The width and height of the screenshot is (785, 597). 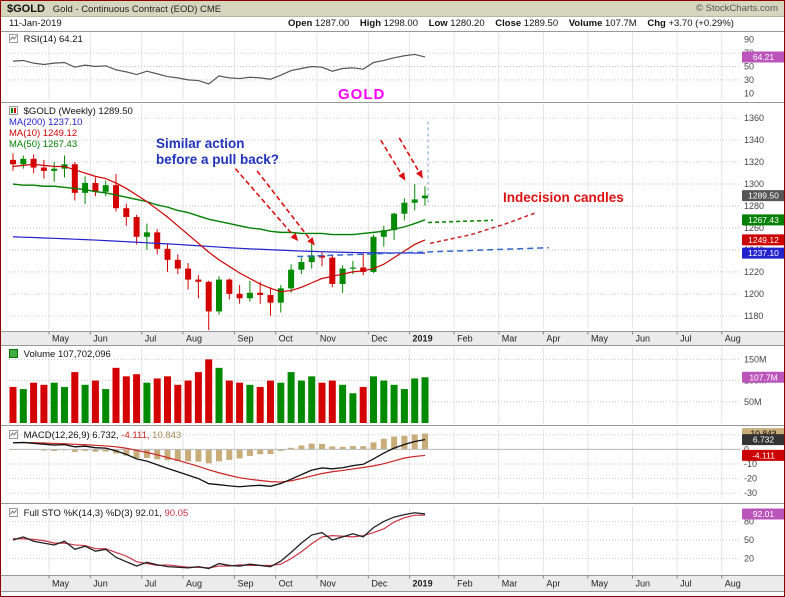 What do you see at coordinates (167, 435) in the screenshot?
I see `macd-hist-value: 10.843` at bounding box center [167, 435].